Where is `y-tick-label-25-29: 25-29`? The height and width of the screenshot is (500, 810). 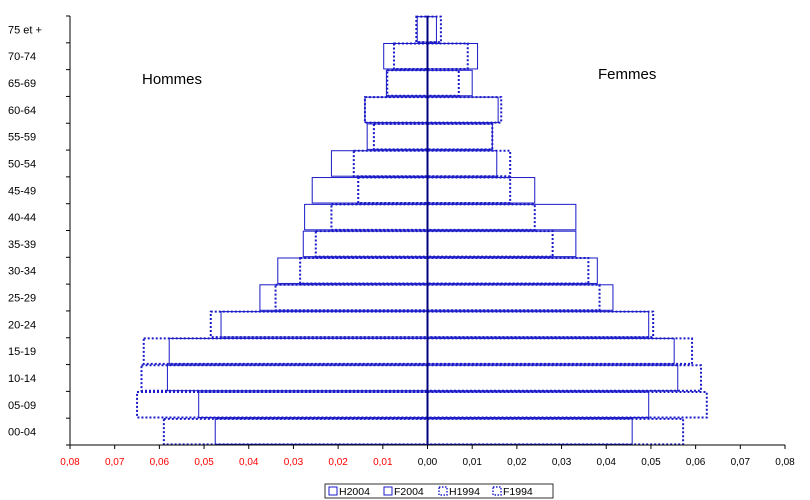 y-tick-label-25-29: 25-29 is located at coordinates (22, 299).